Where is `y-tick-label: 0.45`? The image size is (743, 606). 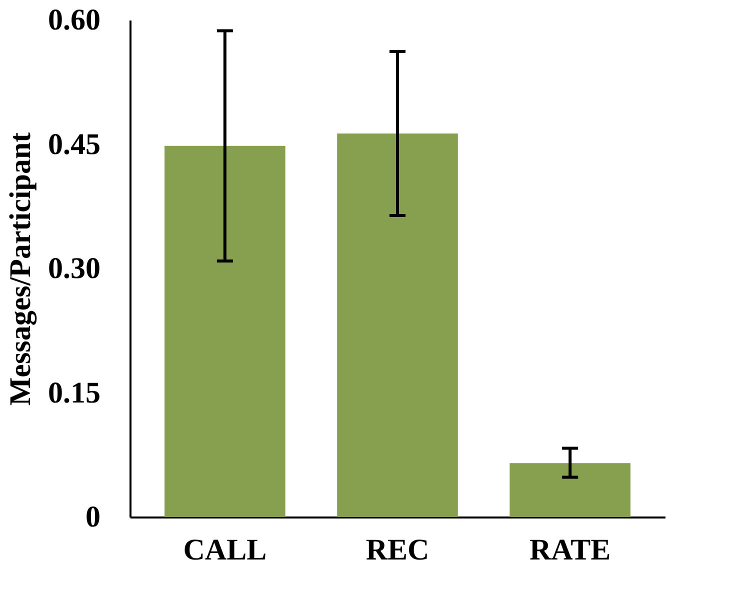
y-tick-label: 0.45 is located at coordinates (74, 144).